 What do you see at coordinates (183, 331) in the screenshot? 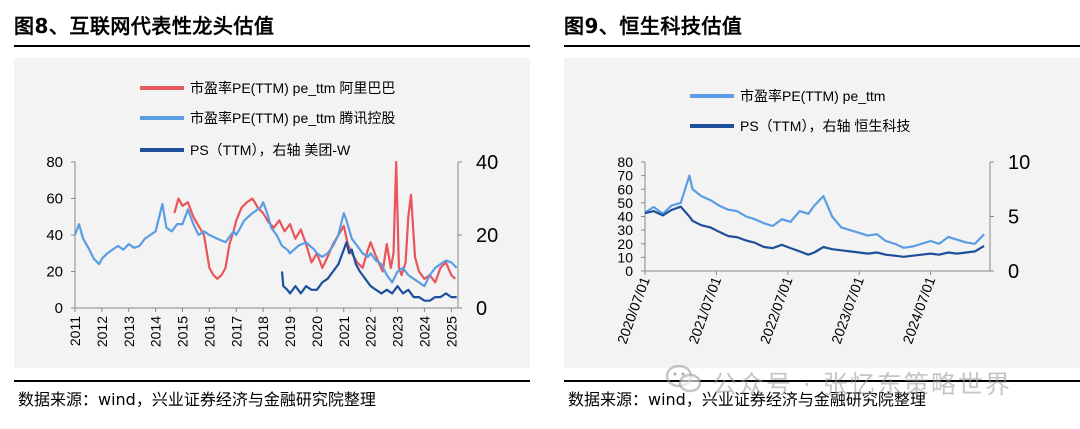
I see `x-tick-label: 2015` at bounding box center [183, 331].